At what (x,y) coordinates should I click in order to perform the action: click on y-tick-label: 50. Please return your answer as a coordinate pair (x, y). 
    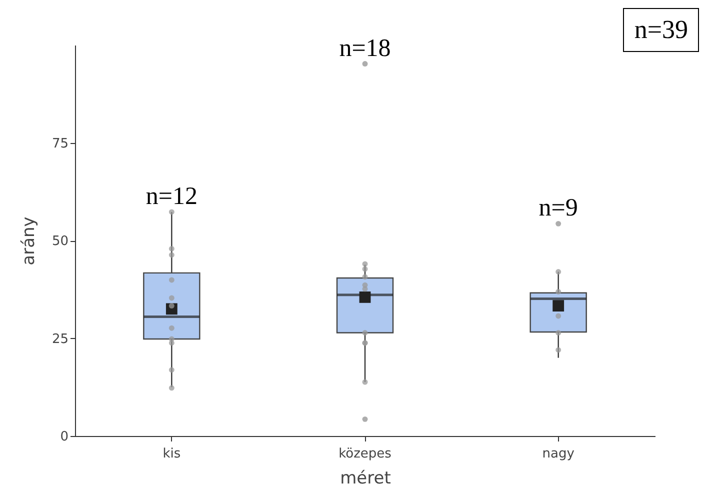
    Looking at the image, I should click on (60, 241).